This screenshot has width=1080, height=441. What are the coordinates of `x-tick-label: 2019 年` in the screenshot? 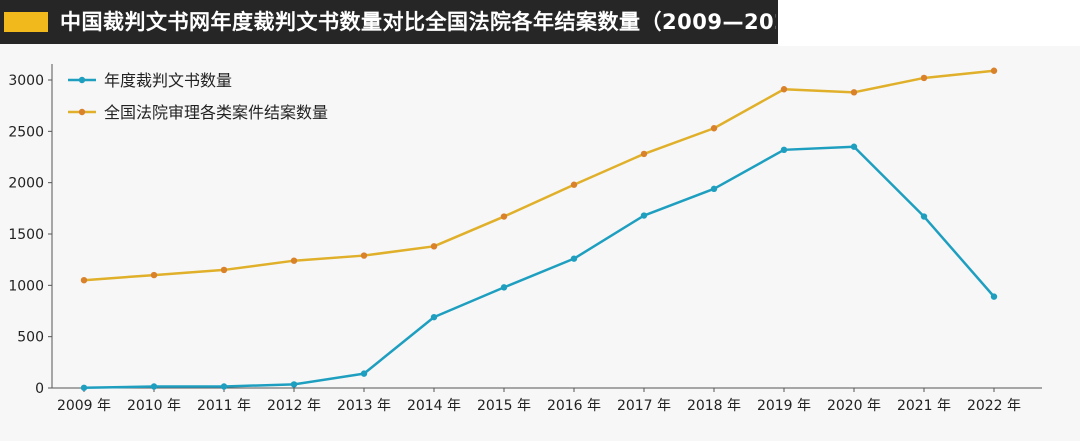 It's located at (784, 406).